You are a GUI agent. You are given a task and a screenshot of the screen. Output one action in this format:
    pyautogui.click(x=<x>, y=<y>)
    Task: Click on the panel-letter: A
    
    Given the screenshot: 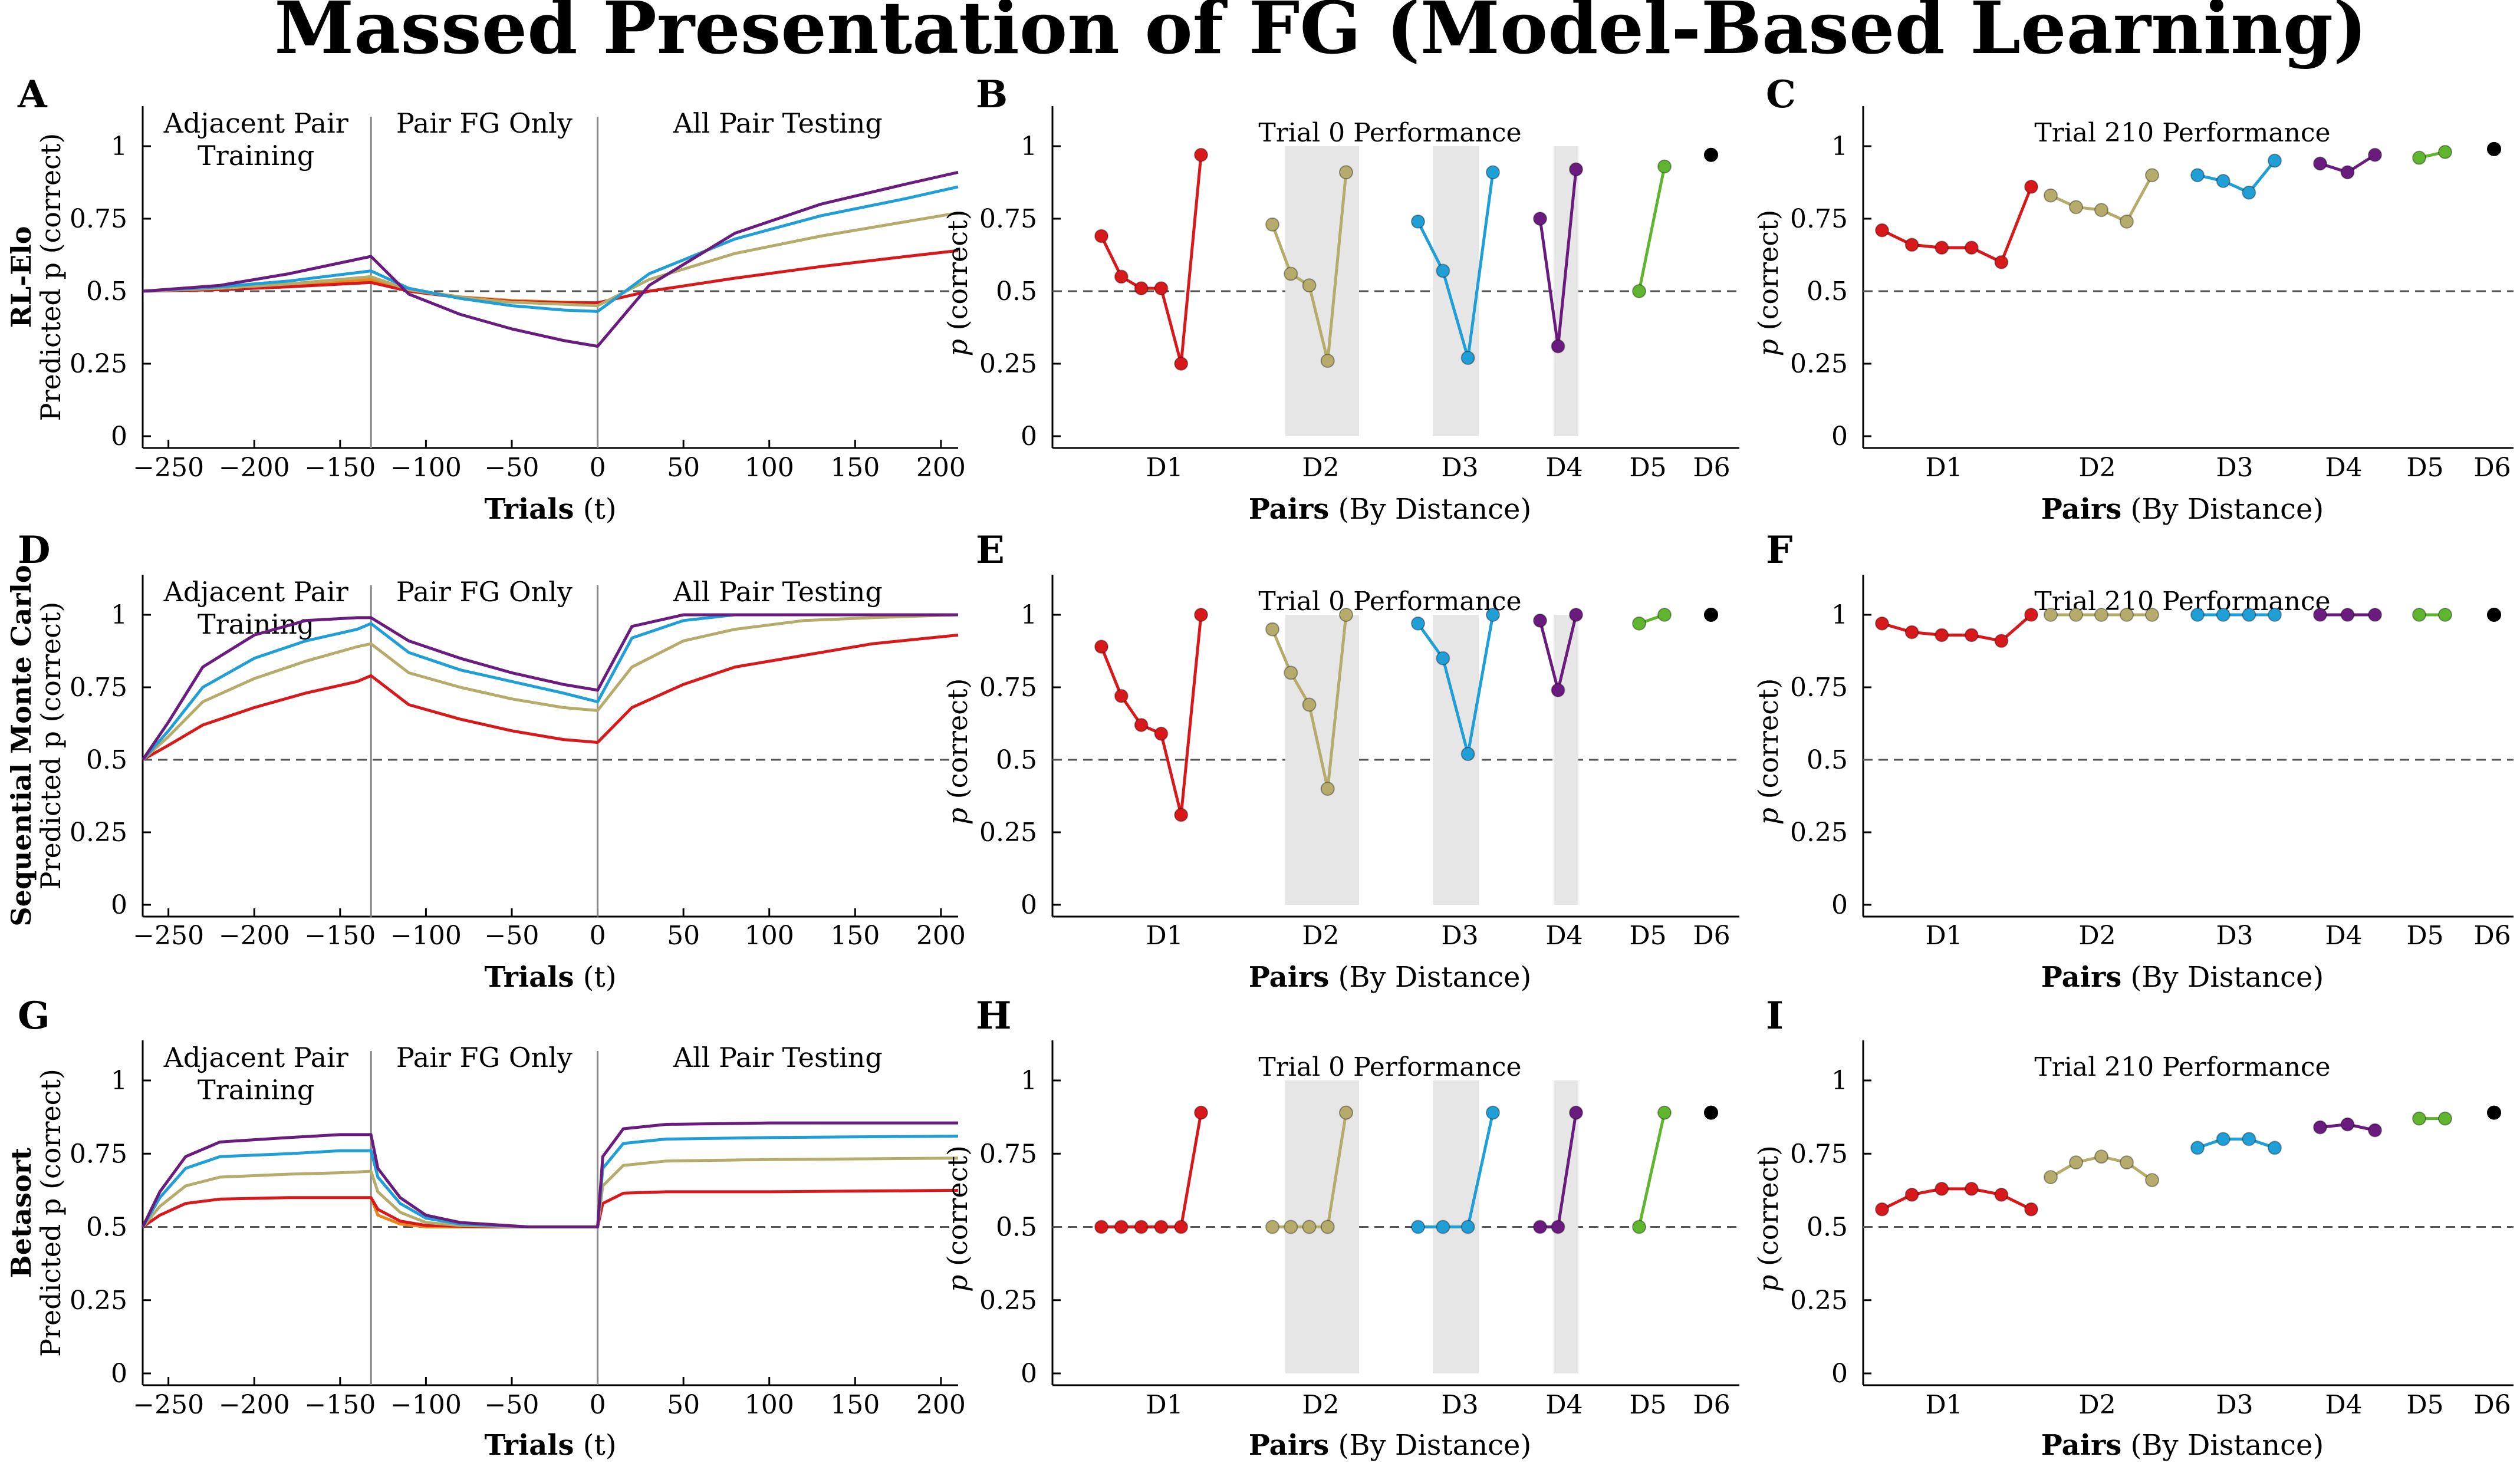 What is the action you would take?
    pyautogui.click(x=32, y=95)
    